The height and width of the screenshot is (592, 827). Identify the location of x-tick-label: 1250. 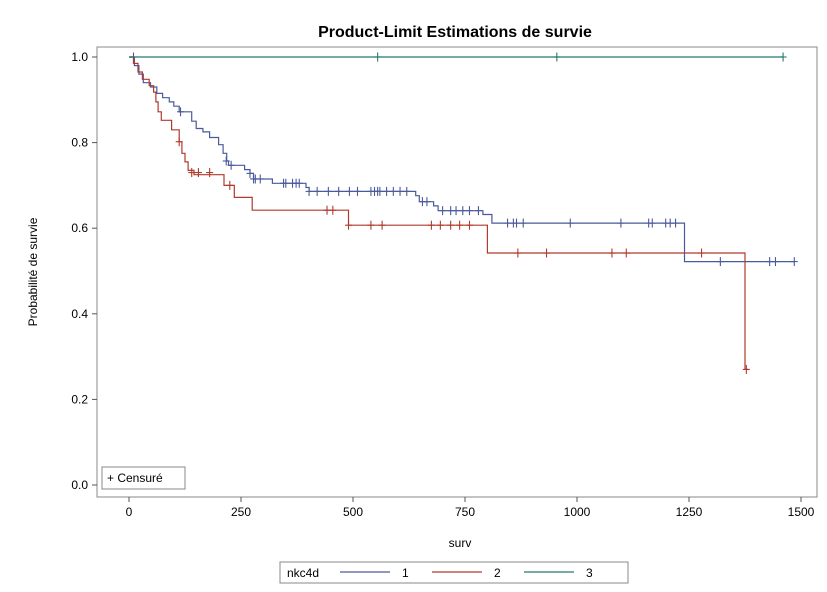
(689, 512).